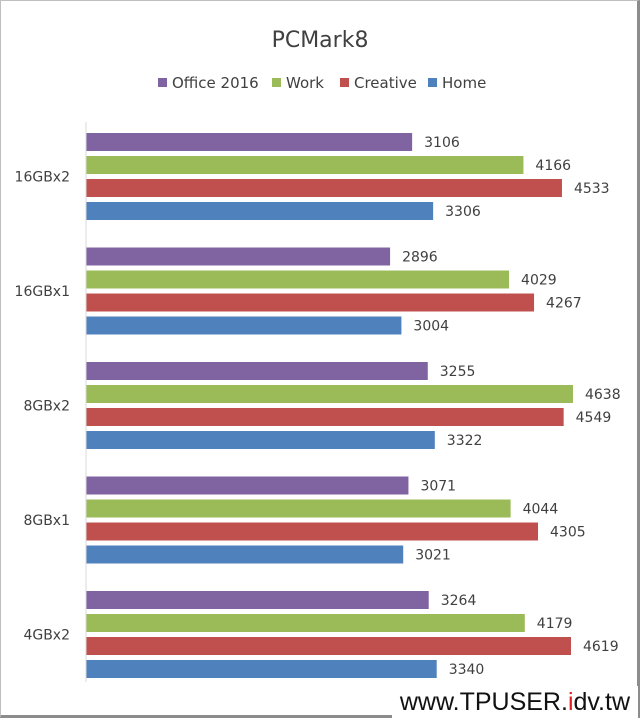 Image resolution: width=644 pixels, height=723 pixels. I want to click on data-label: 3021, so click(433, 556).